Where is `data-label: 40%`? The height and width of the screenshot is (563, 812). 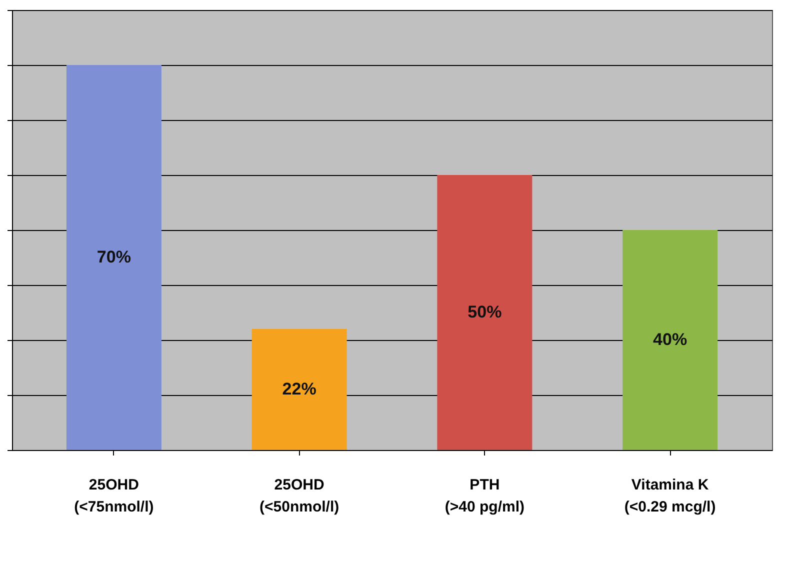 data-label: 40% is located at coordinates (670, 339).